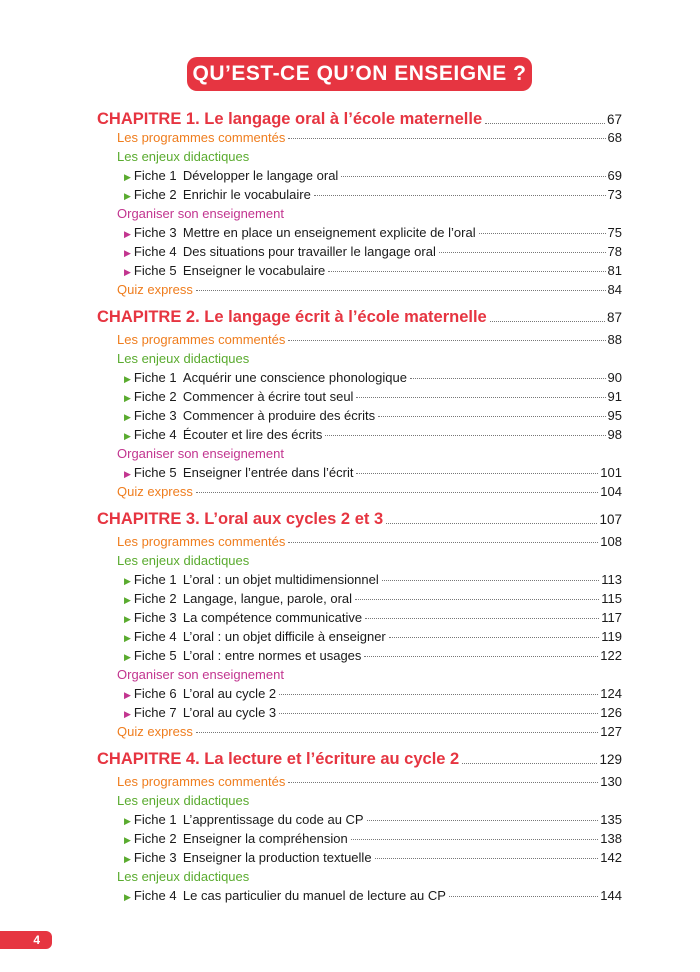 The width and height of the screenshot is (700, 972). What do you see at coordinates (359, 398) in the screenshot?
I see `toc-fiche-entry: ▶ Fiche 2 Commencer à écrire tout seul 91` at bounding box center [359, 398].